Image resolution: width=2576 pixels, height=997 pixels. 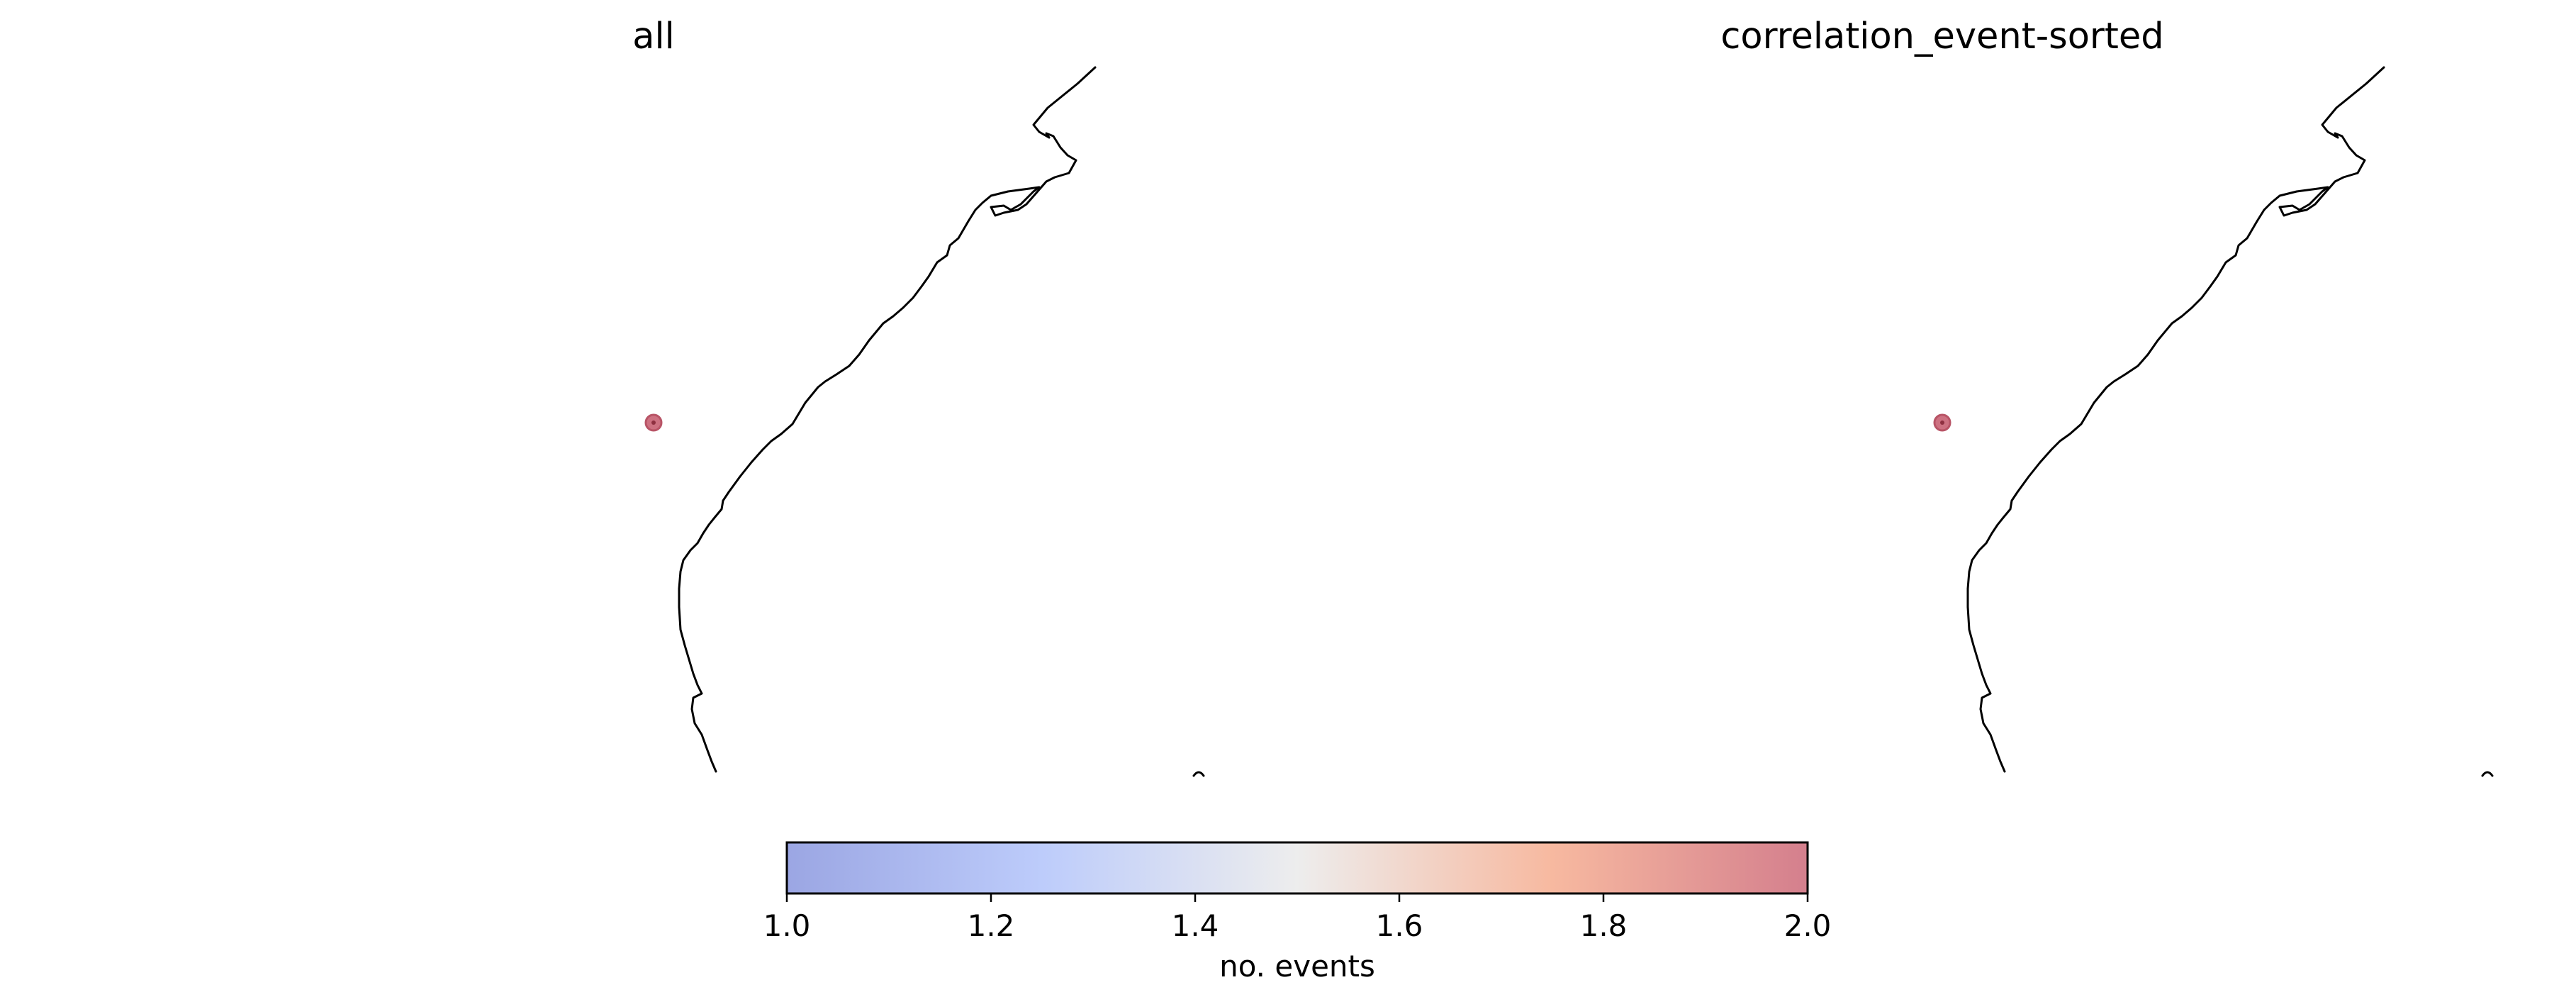 What do you see at coordinates (787, 925) in the screenshot?
I see `colorbar-tick-label: 1.0` at bounding box center [787, 925].